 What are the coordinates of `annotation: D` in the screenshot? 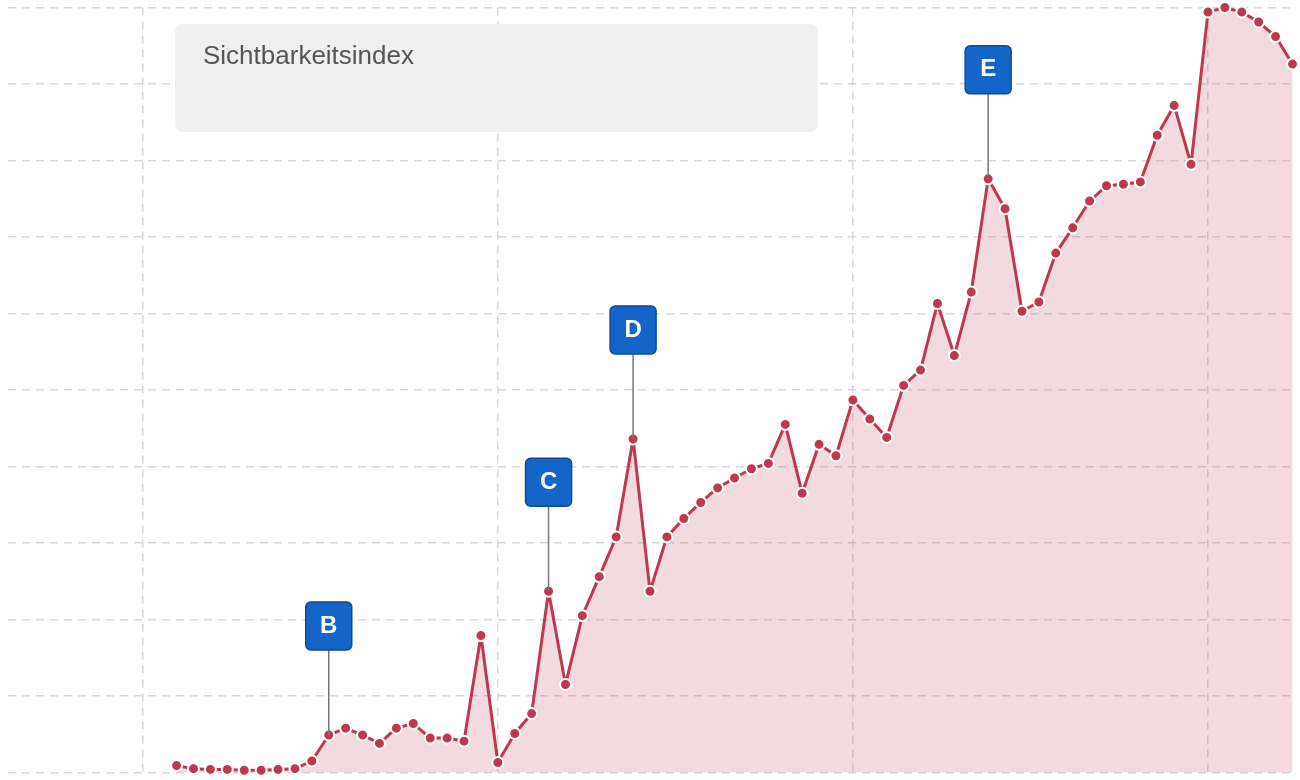 It's located at (633, 328).